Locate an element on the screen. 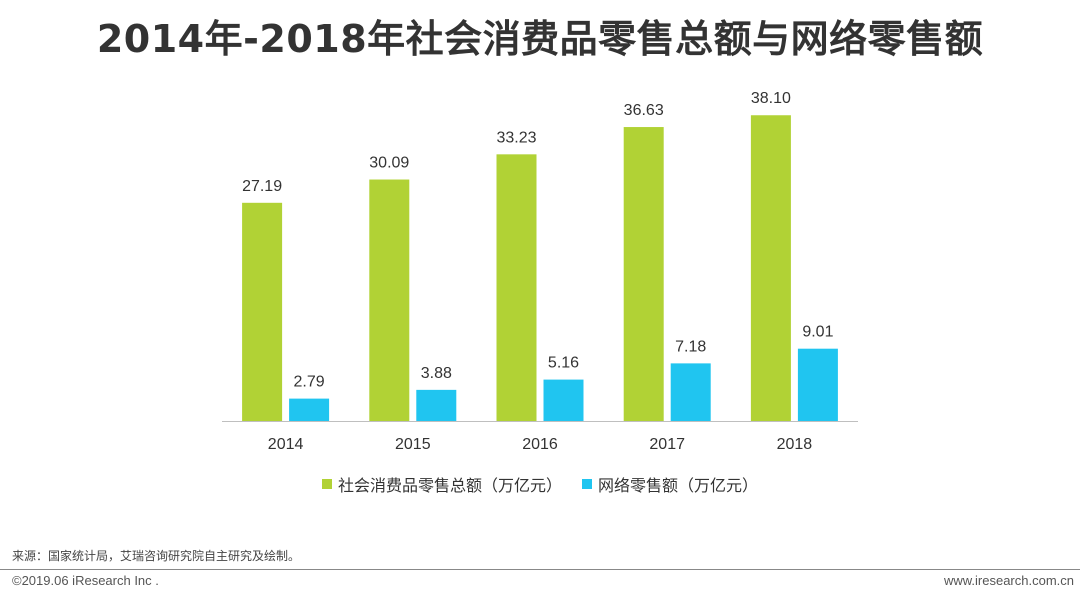 The height and width of the screenshot is (596, 1080). data-label-retail-total-2018: 38.10 is located at coordinates (771, 98).